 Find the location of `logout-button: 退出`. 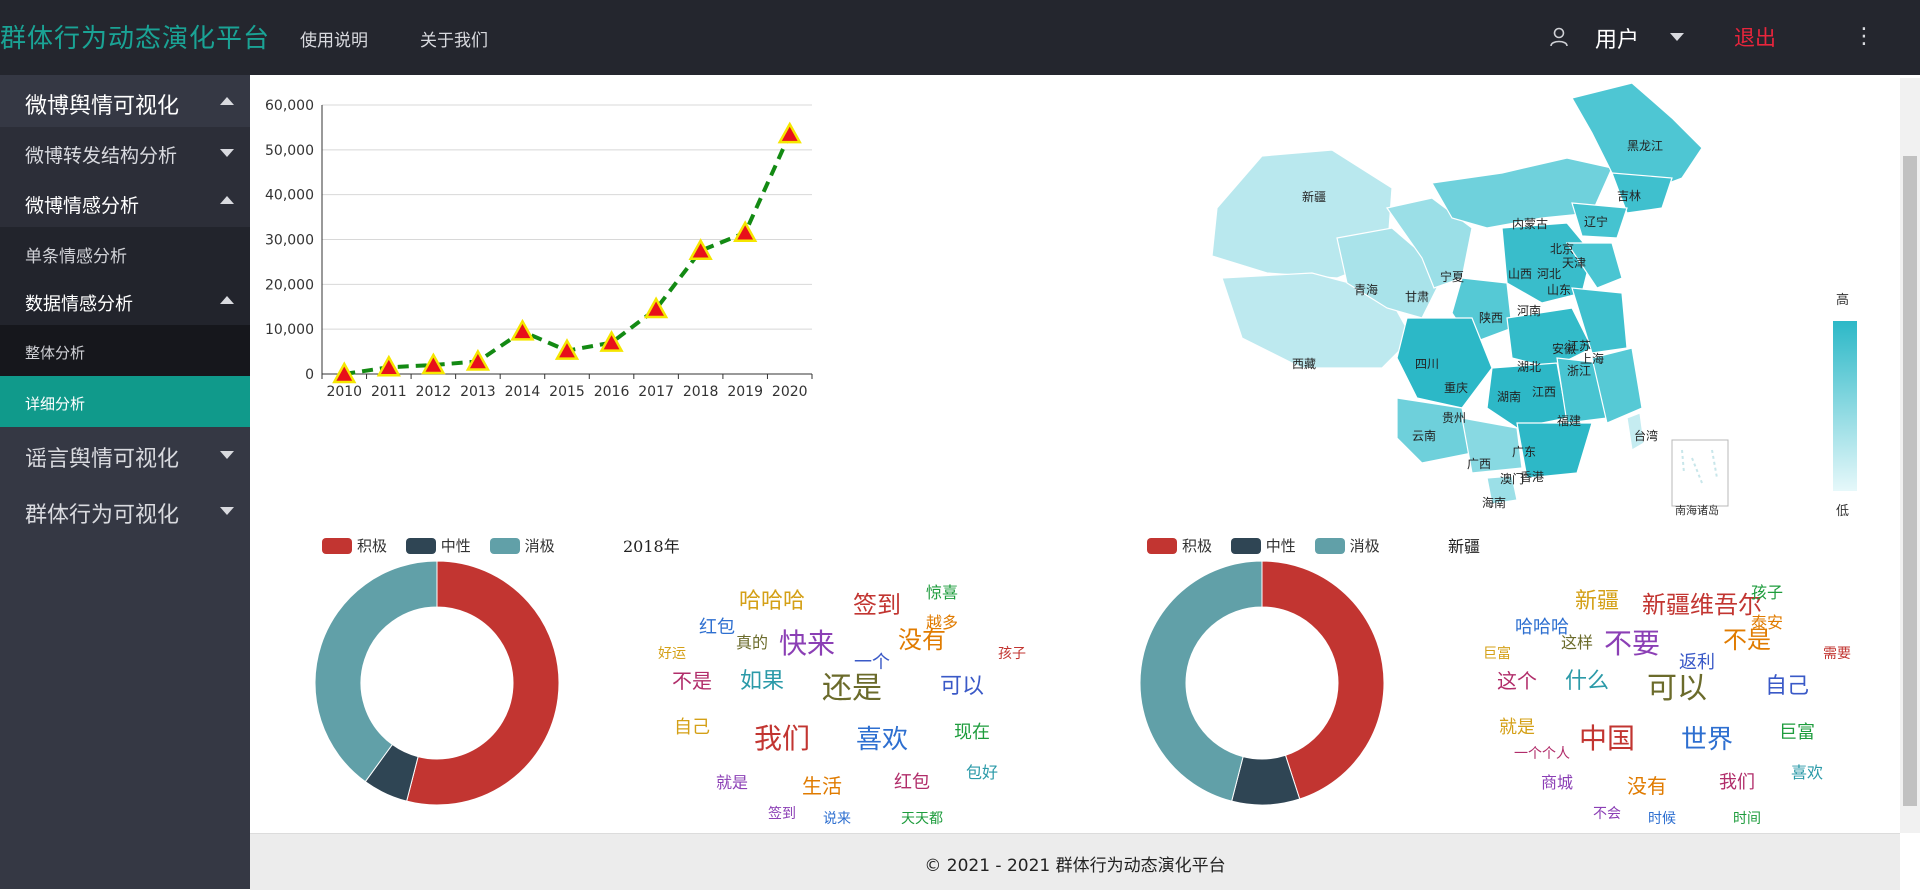

logout-button: 退出 is located at coordinates (1755, 38).